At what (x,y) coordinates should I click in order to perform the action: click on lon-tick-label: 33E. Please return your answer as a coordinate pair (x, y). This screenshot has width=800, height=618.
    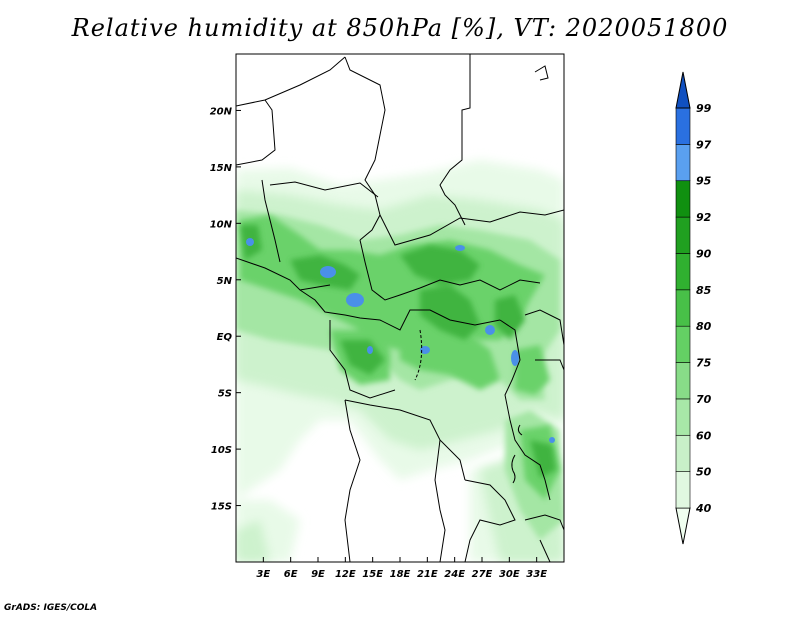
    Looking at the image, I should click on (536, 574).